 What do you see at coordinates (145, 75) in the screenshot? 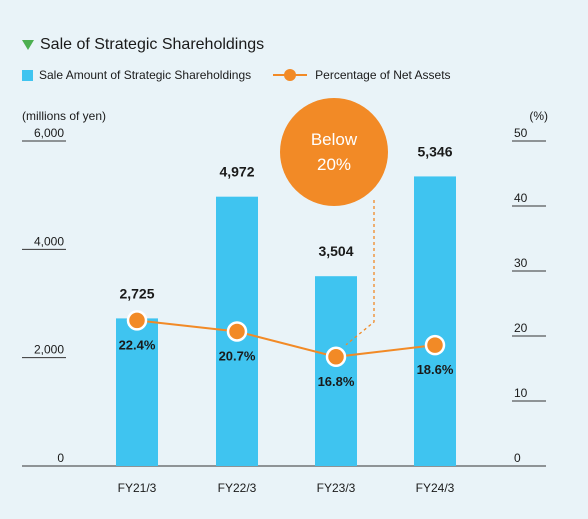
I see `legend-bar-label: Sale Amount of Strategic Shareholdings` at bounding box center [145, 75].